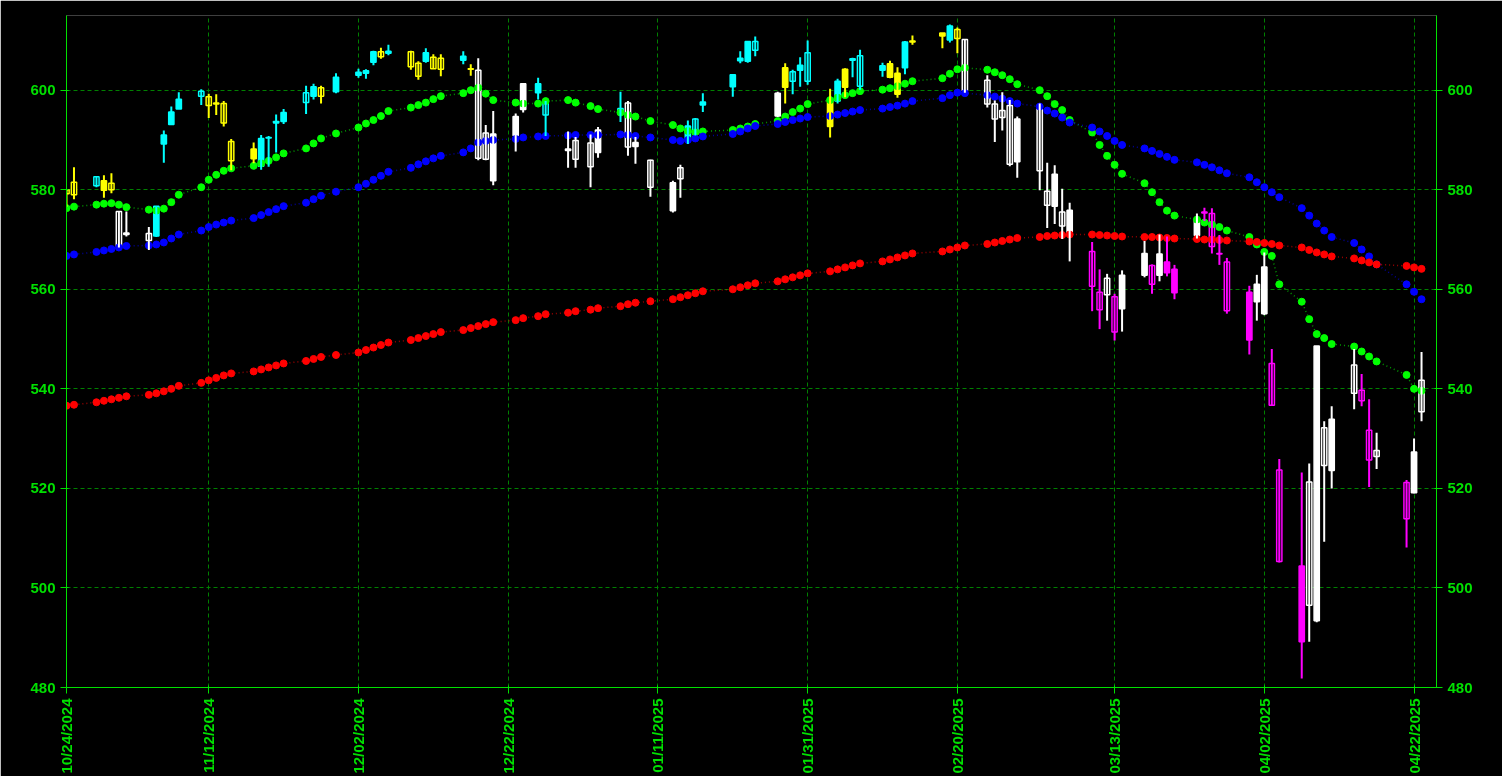 The image size is (1502, 776). I want to click on y2-tick-label: 520, so click(1460, 488).